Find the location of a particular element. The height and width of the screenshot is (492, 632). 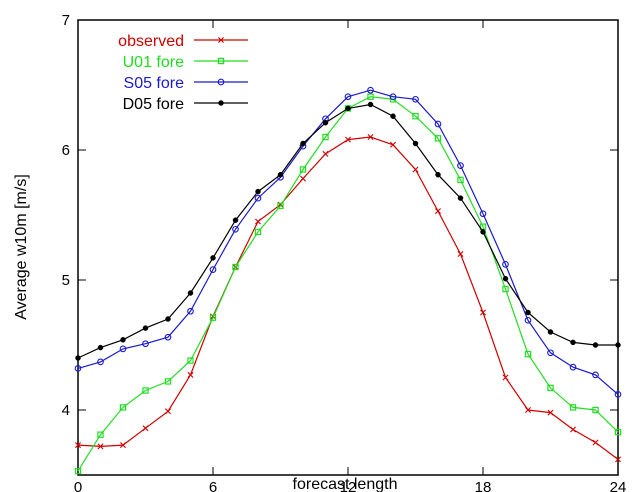

x-tick-label: 12 is located at coordinates (348, 485).